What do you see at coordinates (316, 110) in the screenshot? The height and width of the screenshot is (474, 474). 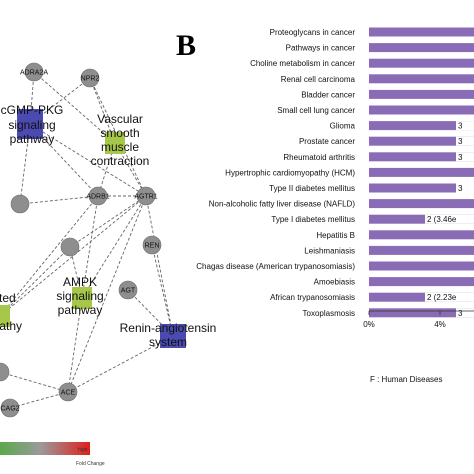 I see `category-label: Small cell lung cancer` at bounding box center [316, 110].